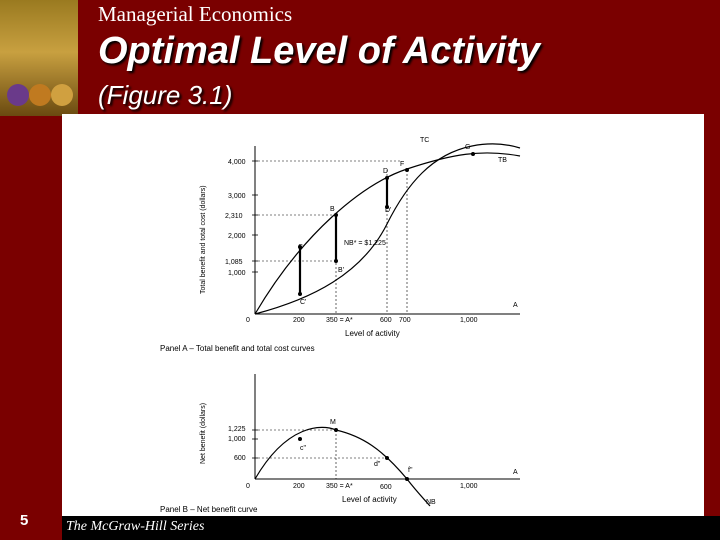  I want to click on series-logo, so click(39, 58).